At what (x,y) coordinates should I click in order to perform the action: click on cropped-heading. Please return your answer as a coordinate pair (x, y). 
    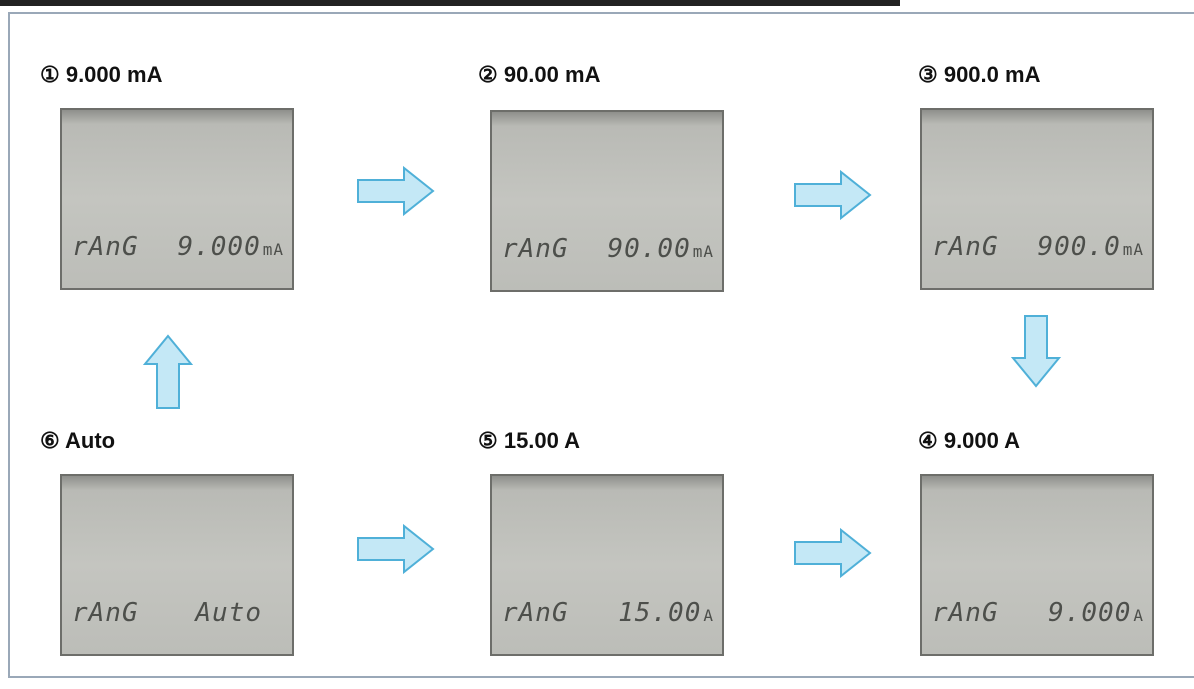
    Looking at the image, I should click on (450, 3).